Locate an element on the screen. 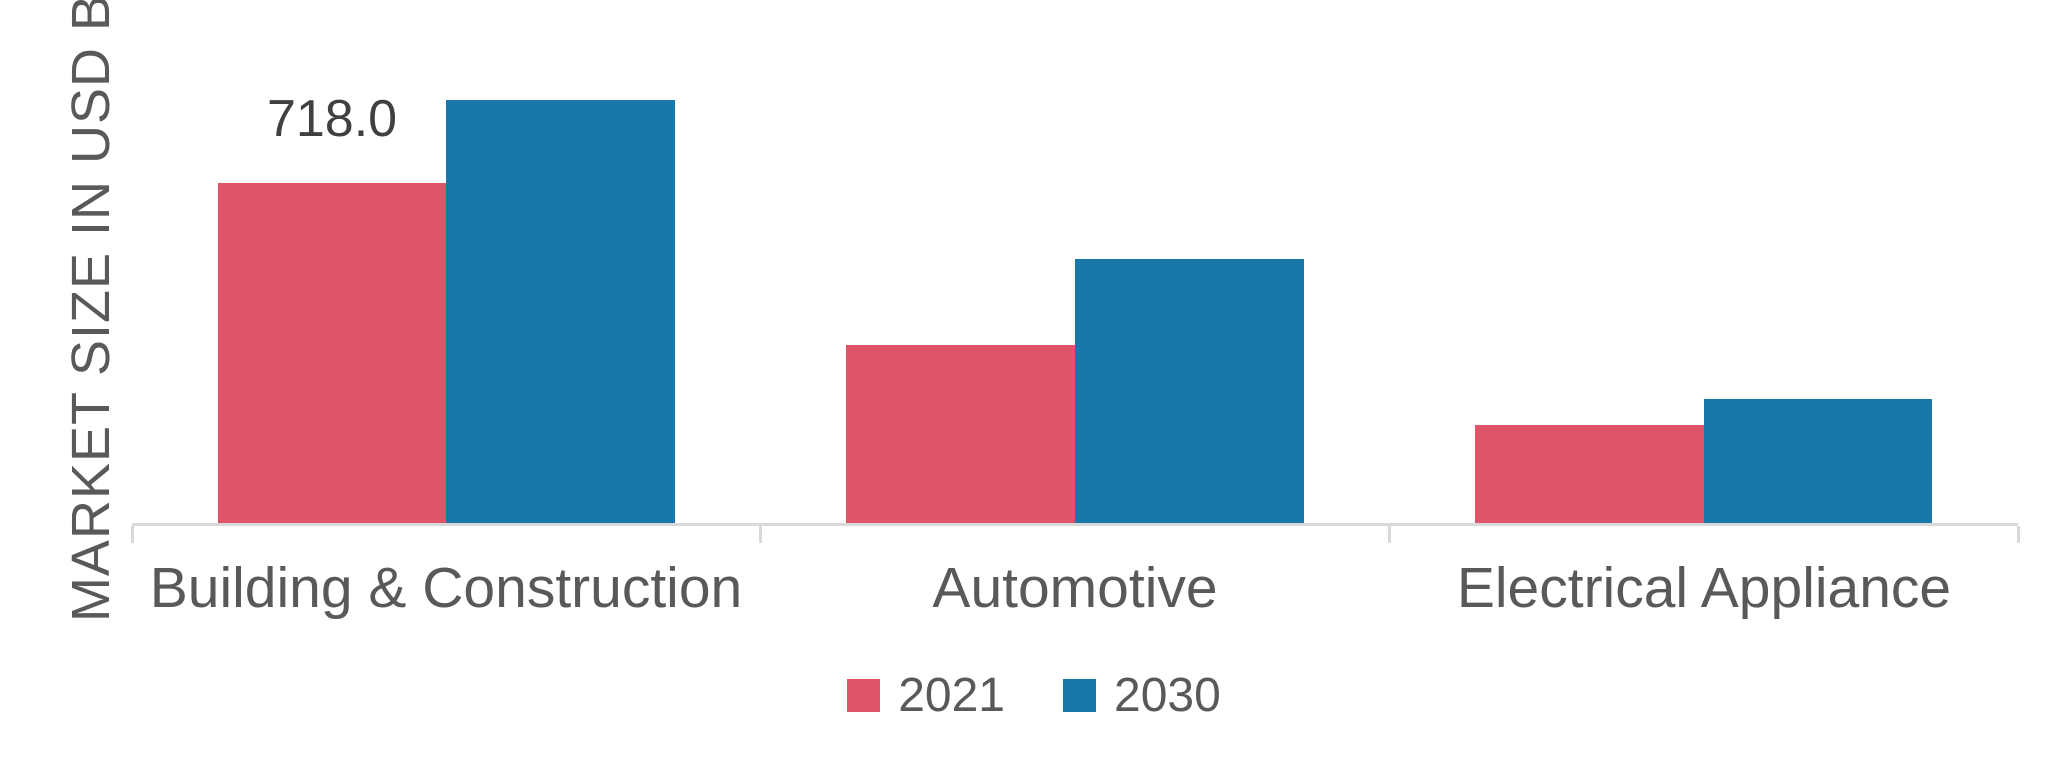  bar-2030-automotive is located at coordinates (1189, 390).